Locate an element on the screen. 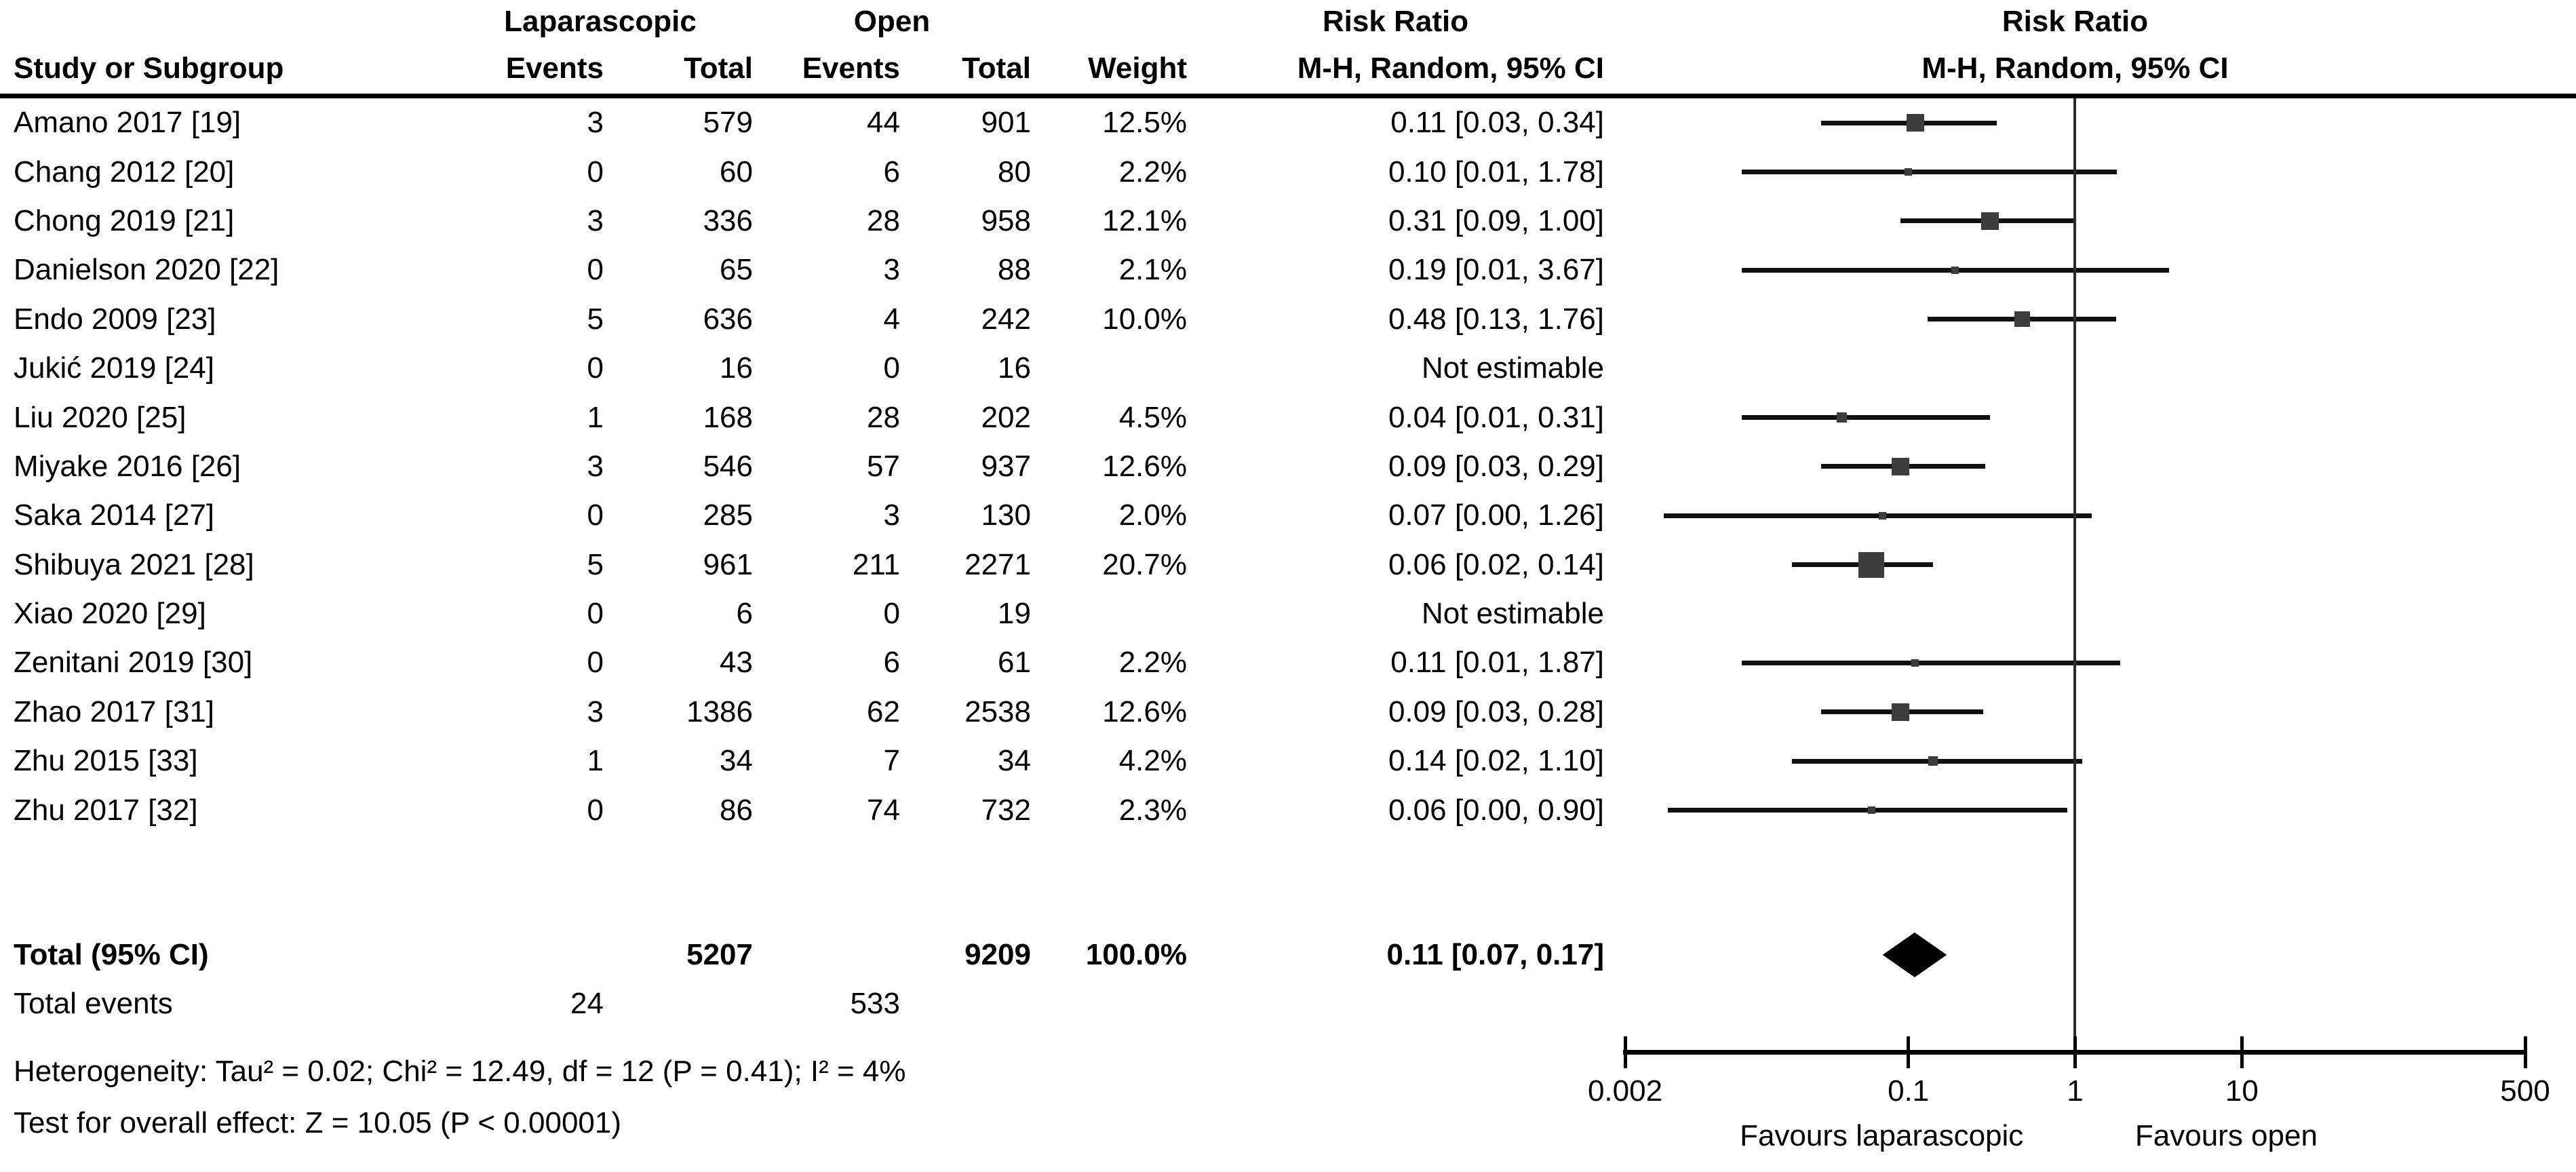 This screenshot has height=1172, width=2576. study-row: Xiao 2020 [29] 0 6 0 19 Not estimable is located at coordinates (1288, 613).